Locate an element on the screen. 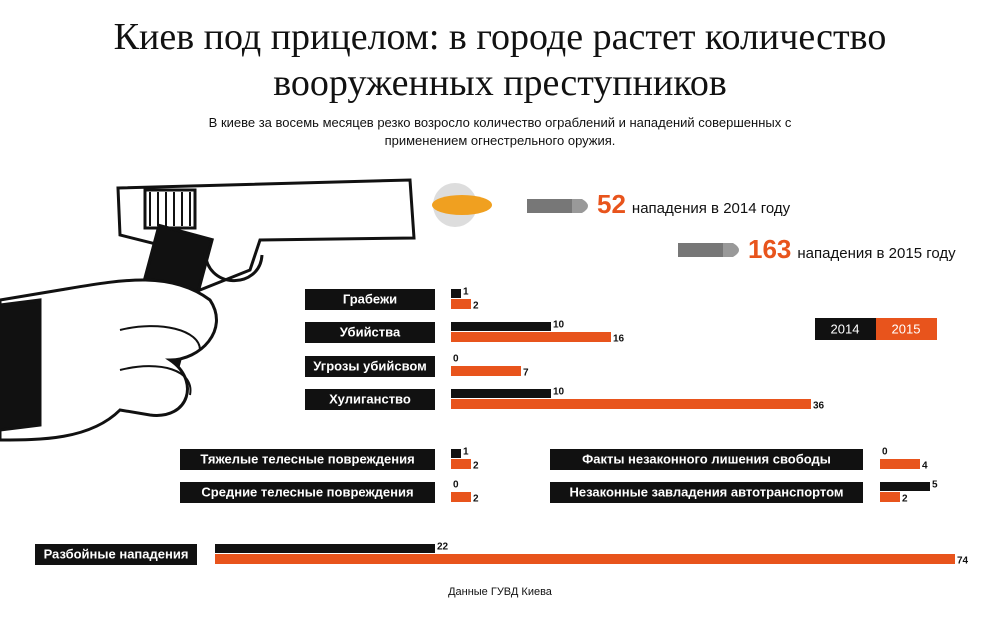 This screenshot has height=618, width=1000. bullet-2015 is located at coordinates (708, 250).